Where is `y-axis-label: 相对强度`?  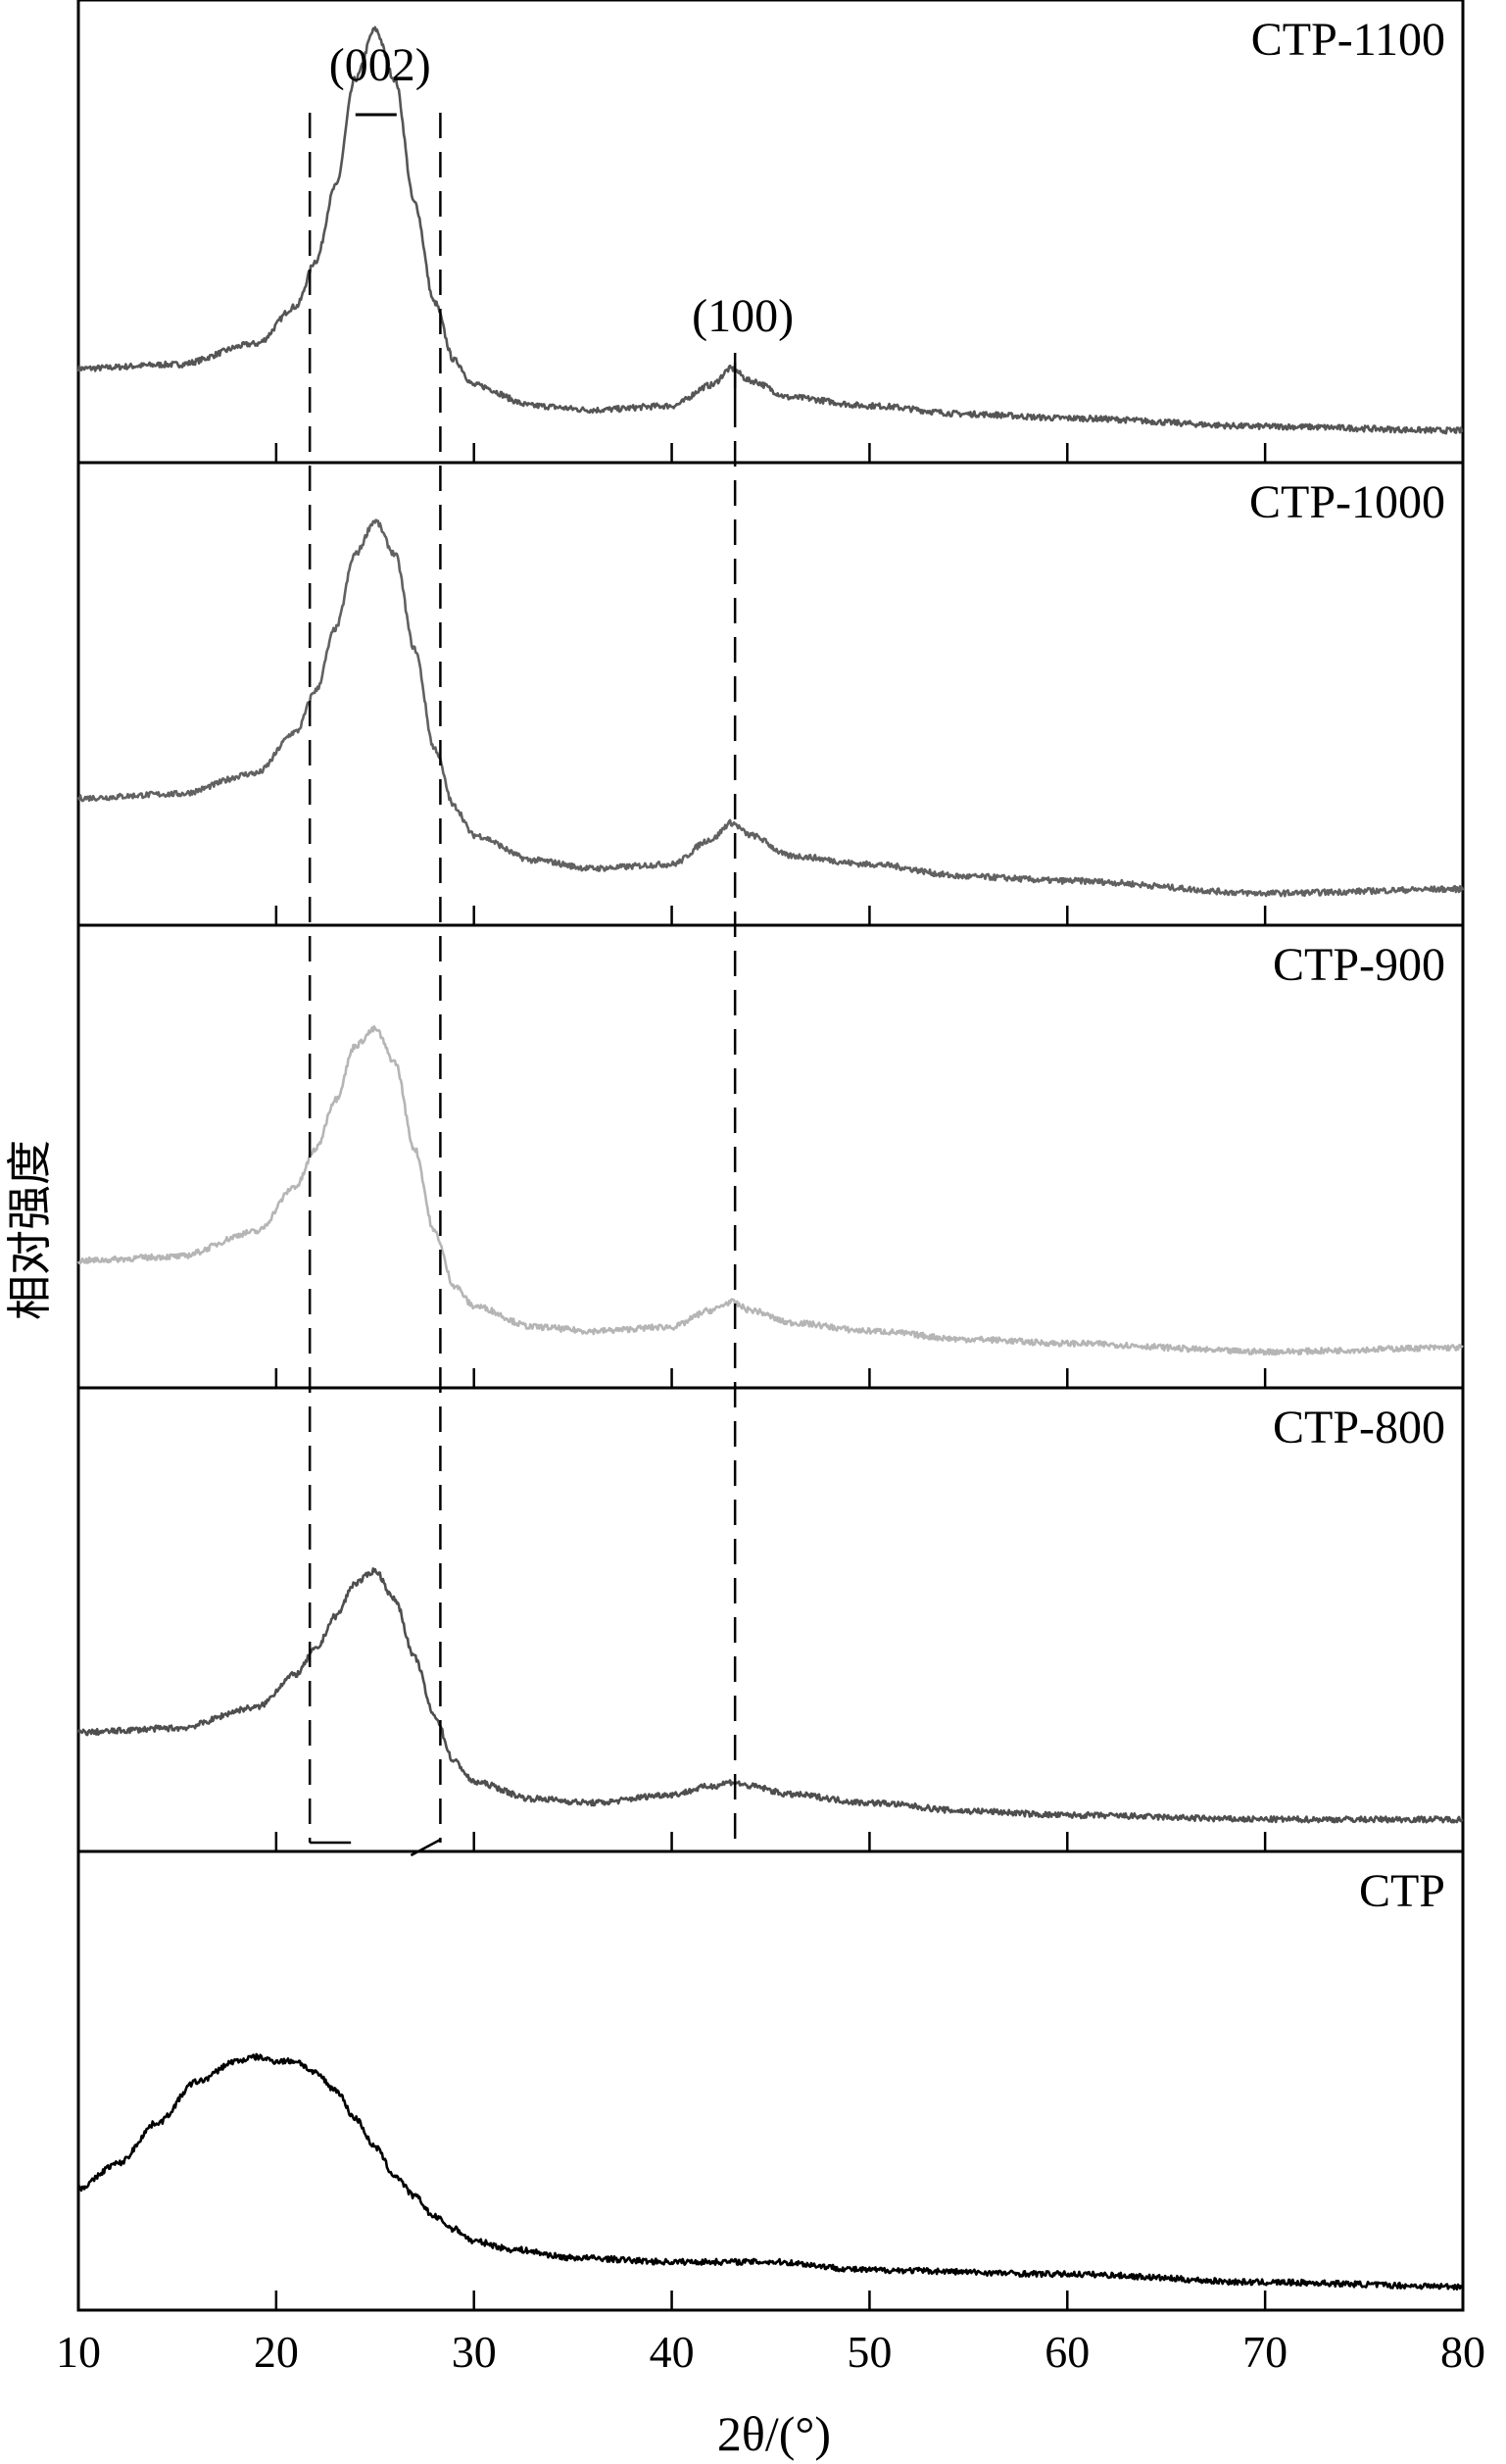
y-axis-label: 相对强度 is located at coordinates (30, 1230).